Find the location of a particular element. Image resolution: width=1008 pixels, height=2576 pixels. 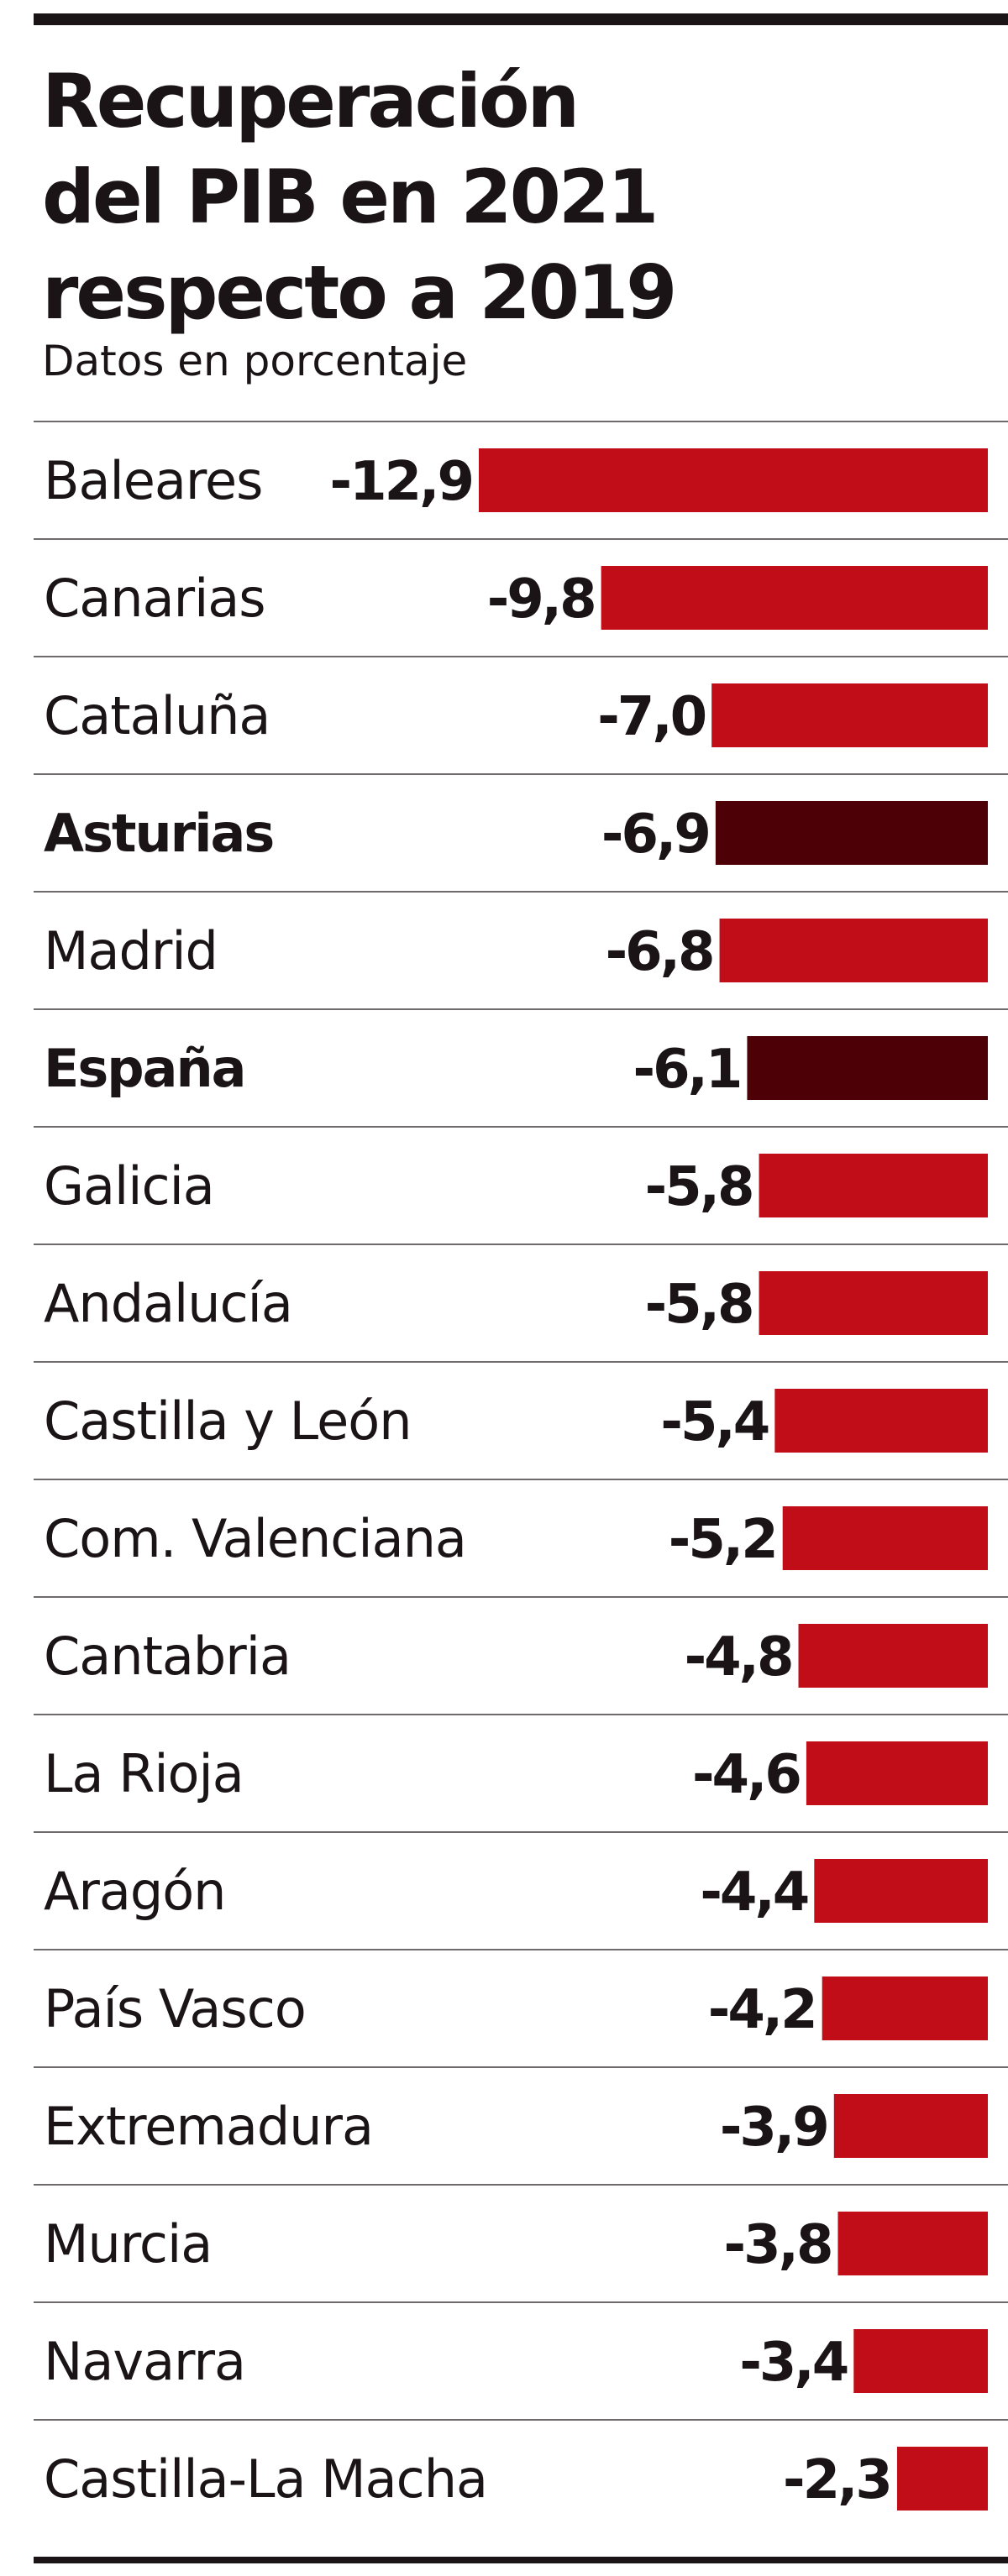

category-label: Castilla-La Macha is located at coordinates (265, 2479).